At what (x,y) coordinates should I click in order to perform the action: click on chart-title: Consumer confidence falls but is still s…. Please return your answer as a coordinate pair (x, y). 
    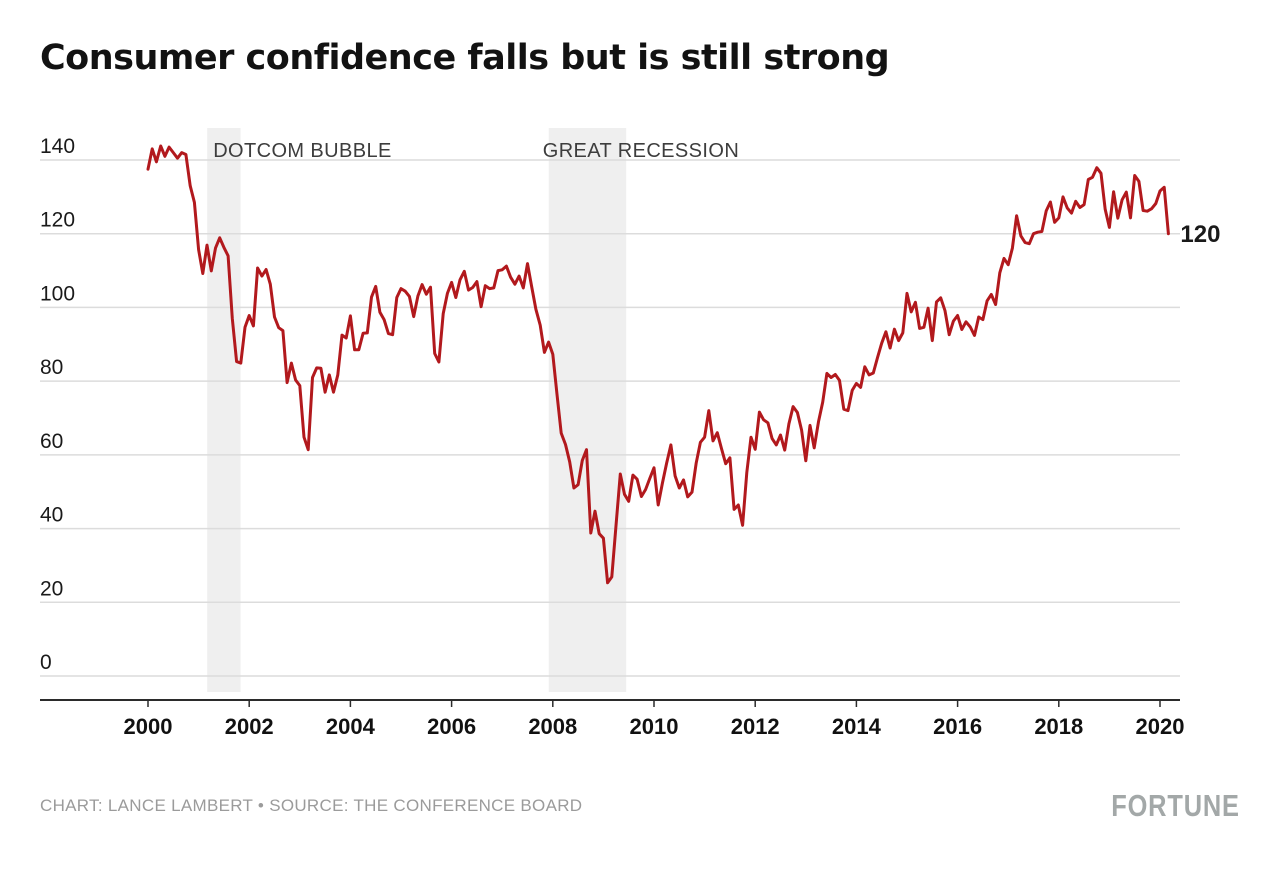
    Looking at the image, I should click on (465, 58).